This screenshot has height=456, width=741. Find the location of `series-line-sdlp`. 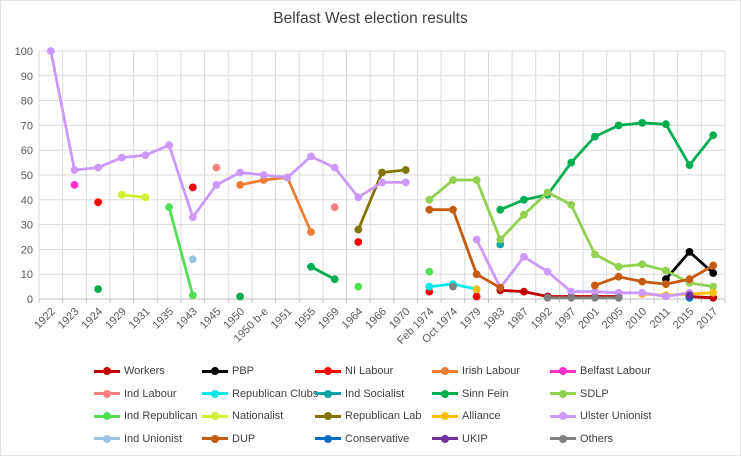

series-line-sdlp is located at coordinates (571, 233).